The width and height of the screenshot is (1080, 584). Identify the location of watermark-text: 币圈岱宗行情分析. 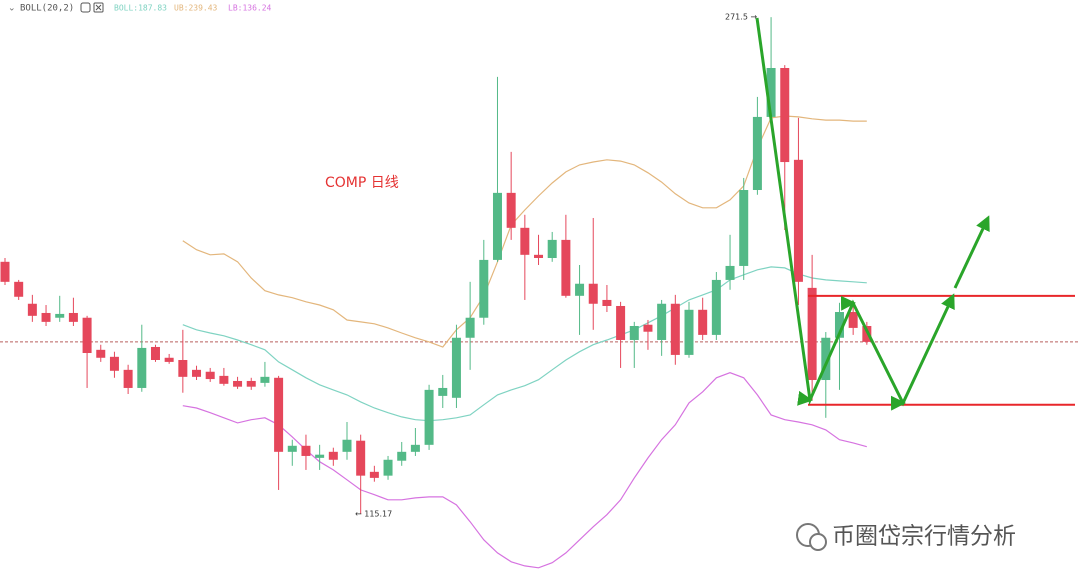
(924, 537).